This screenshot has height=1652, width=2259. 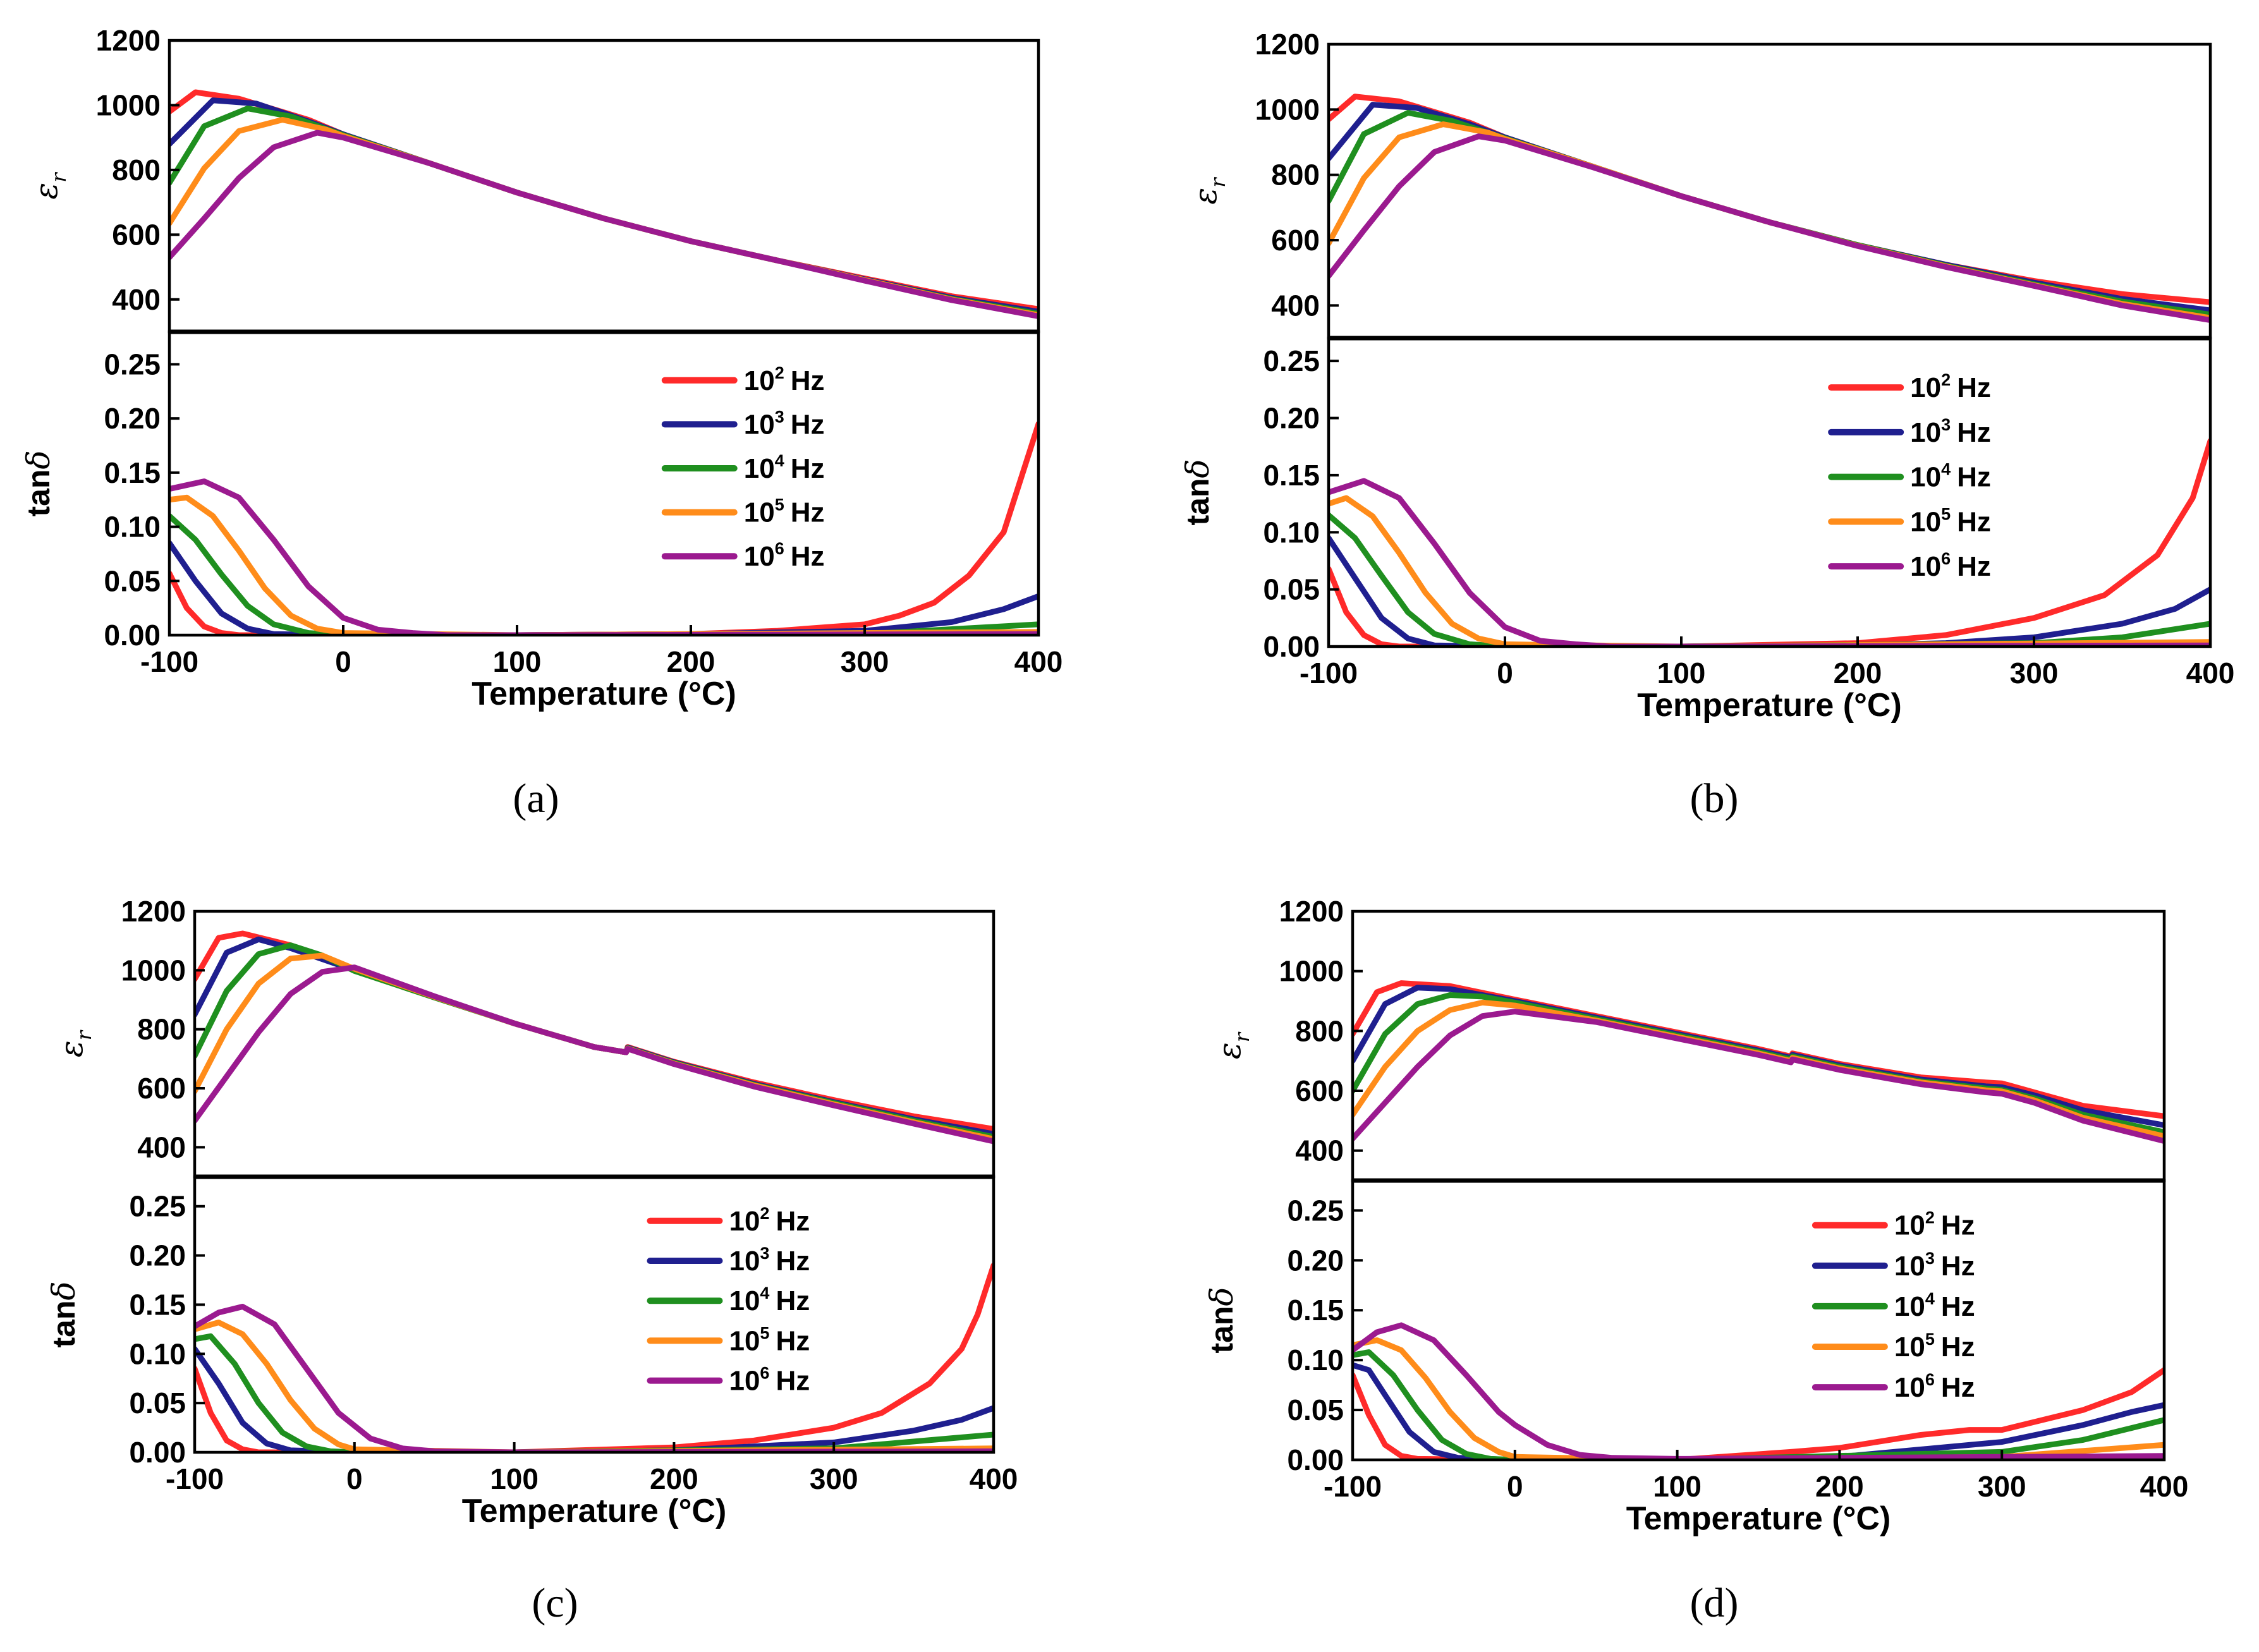 What do you see at coordinates (1315, 1459) in the screenshot?
I see `tan-y-tick-label: 0.00` at bounding box center [1315, 1459].